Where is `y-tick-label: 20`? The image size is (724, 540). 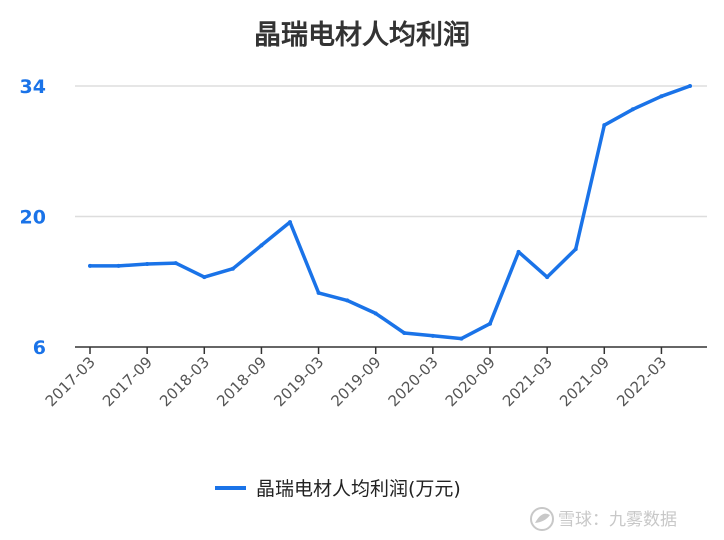 y-tick-label: 20 is located at coordinates (33, 218).